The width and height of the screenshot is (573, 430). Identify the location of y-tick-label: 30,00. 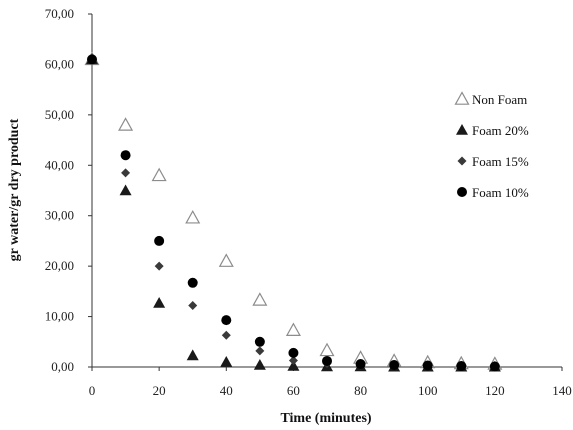
(59, 215).